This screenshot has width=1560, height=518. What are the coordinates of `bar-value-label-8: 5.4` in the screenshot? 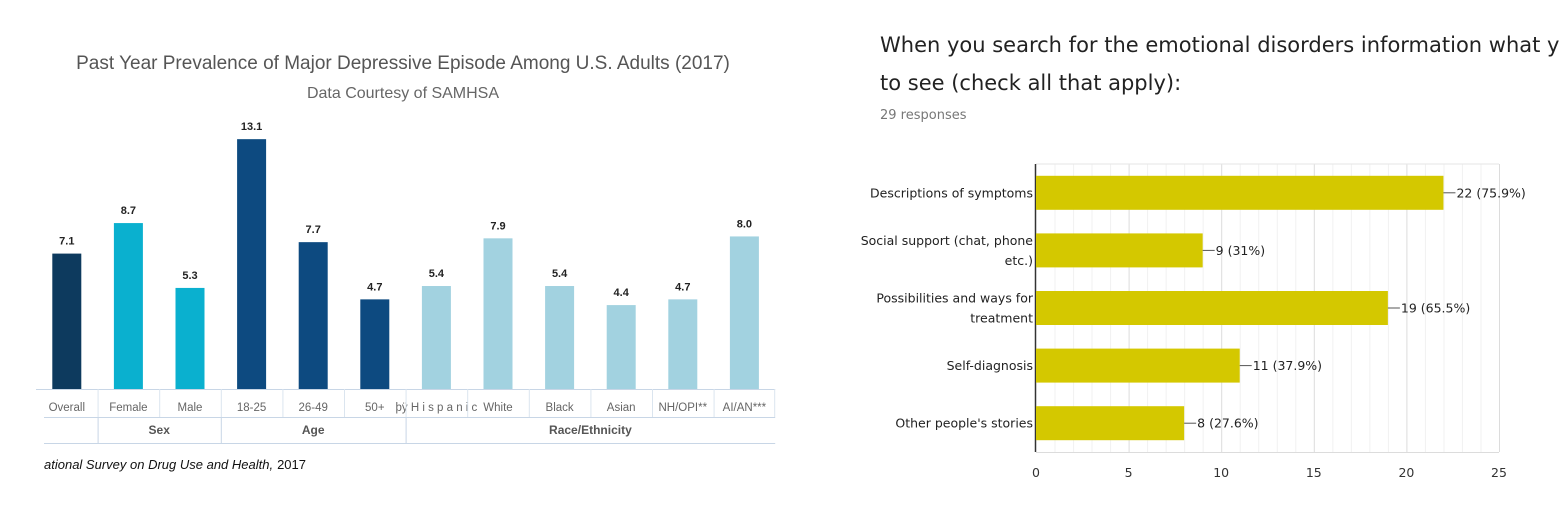 It's located at (560, 274).